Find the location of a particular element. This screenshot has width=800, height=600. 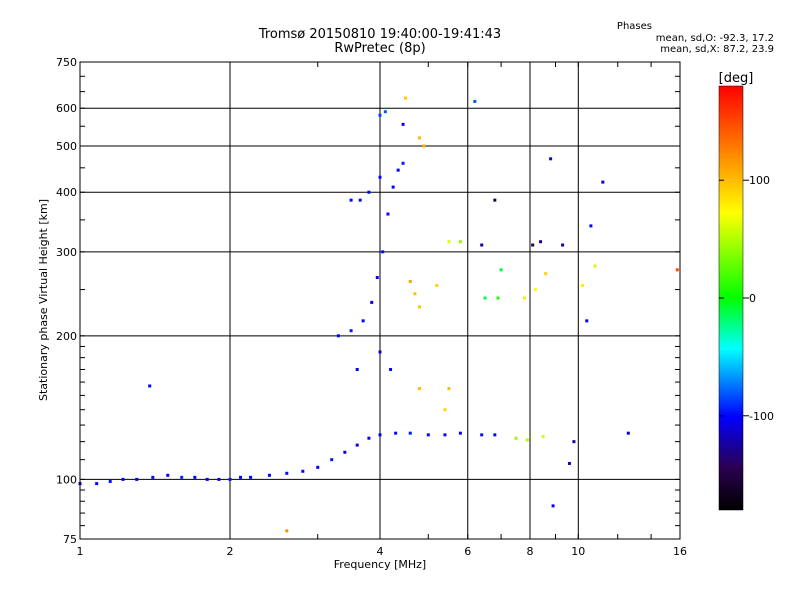

colorbar-tick-label: 0 is located at coordinates (752, 298).